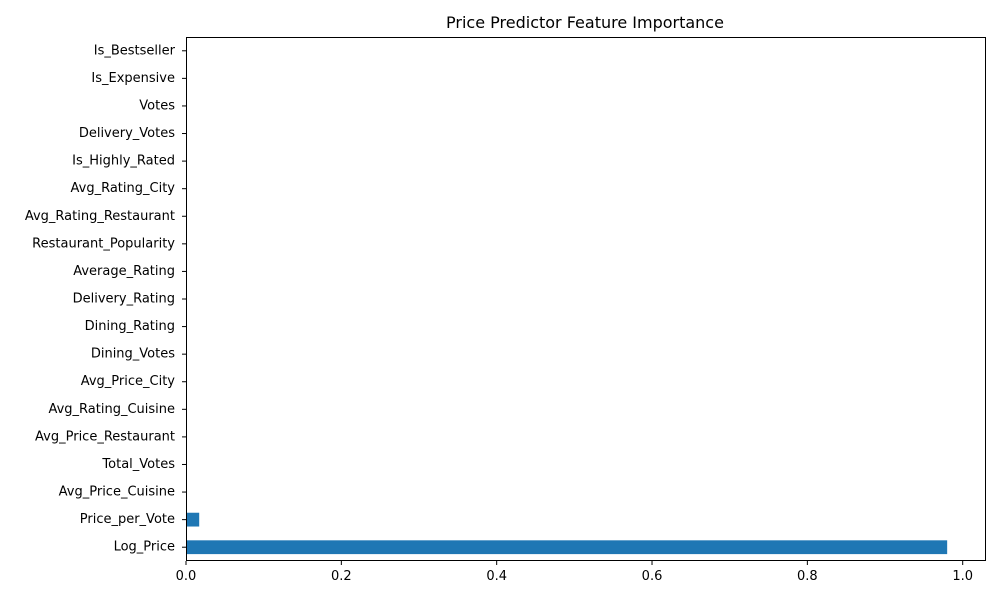 The height and width of the screenshot is (600, 1000). What do you see at coordinates (193, 519) in the screenshot?
I see `bar-price-per-vote` at bounding box center [193, 519].